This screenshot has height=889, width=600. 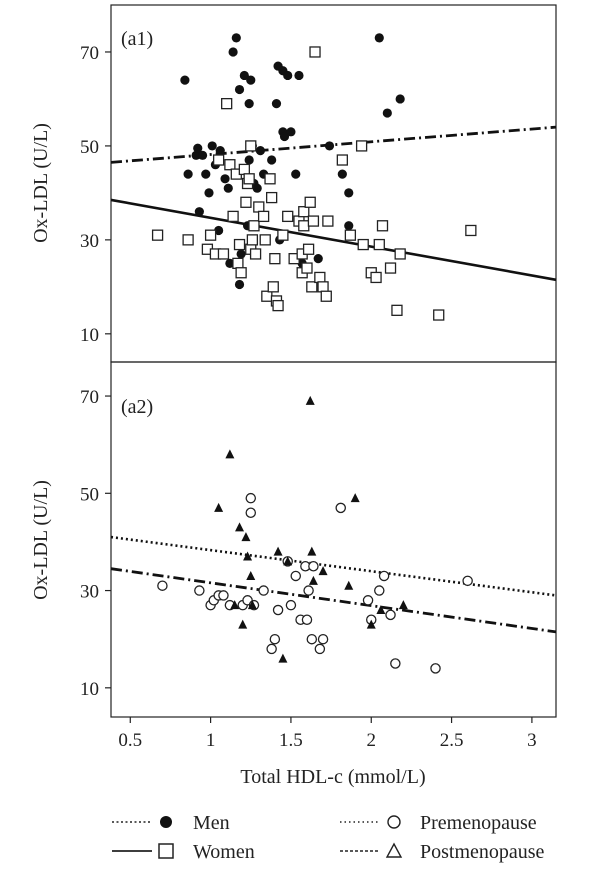 I want to click on panel-a1-y-tick-label: 30, so click(x=89, y=241).